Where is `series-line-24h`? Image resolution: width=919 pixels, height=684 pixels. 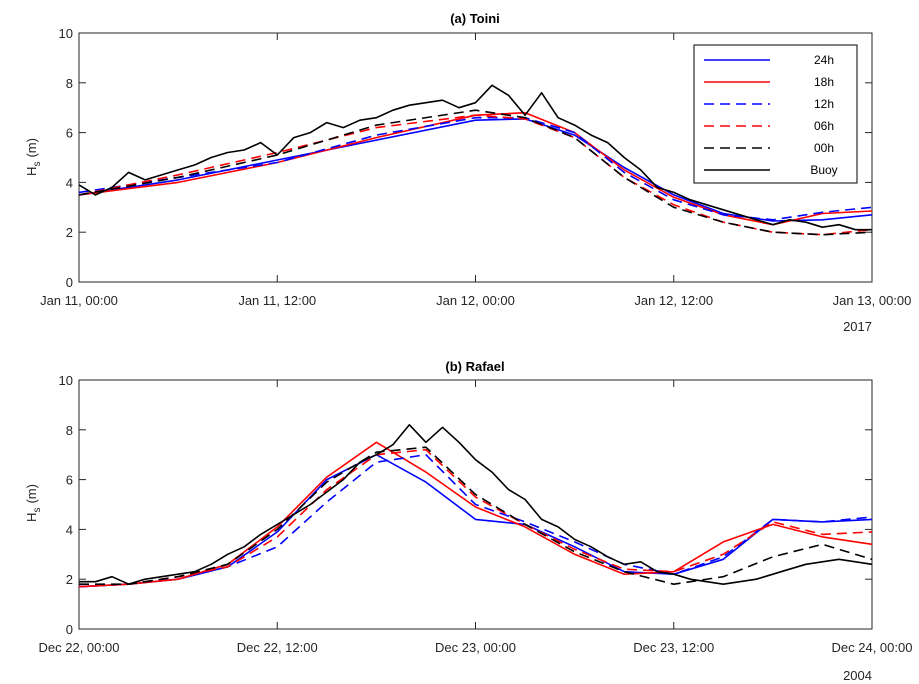
series-line-24h is located at coordinates (475, 170).